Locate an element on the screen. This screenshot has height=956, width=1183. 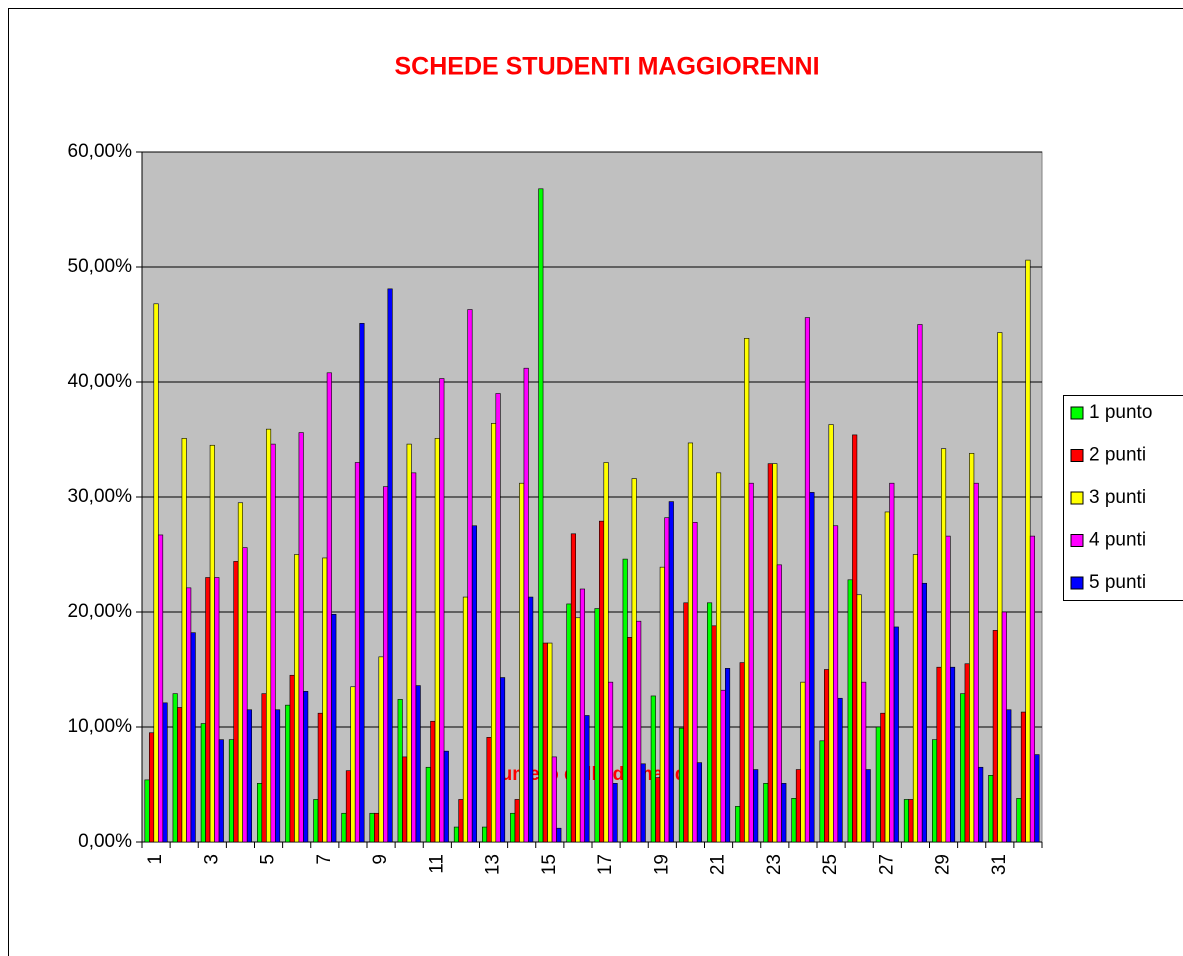
x-tick-label: 23 is located at coordinates (774, 864).